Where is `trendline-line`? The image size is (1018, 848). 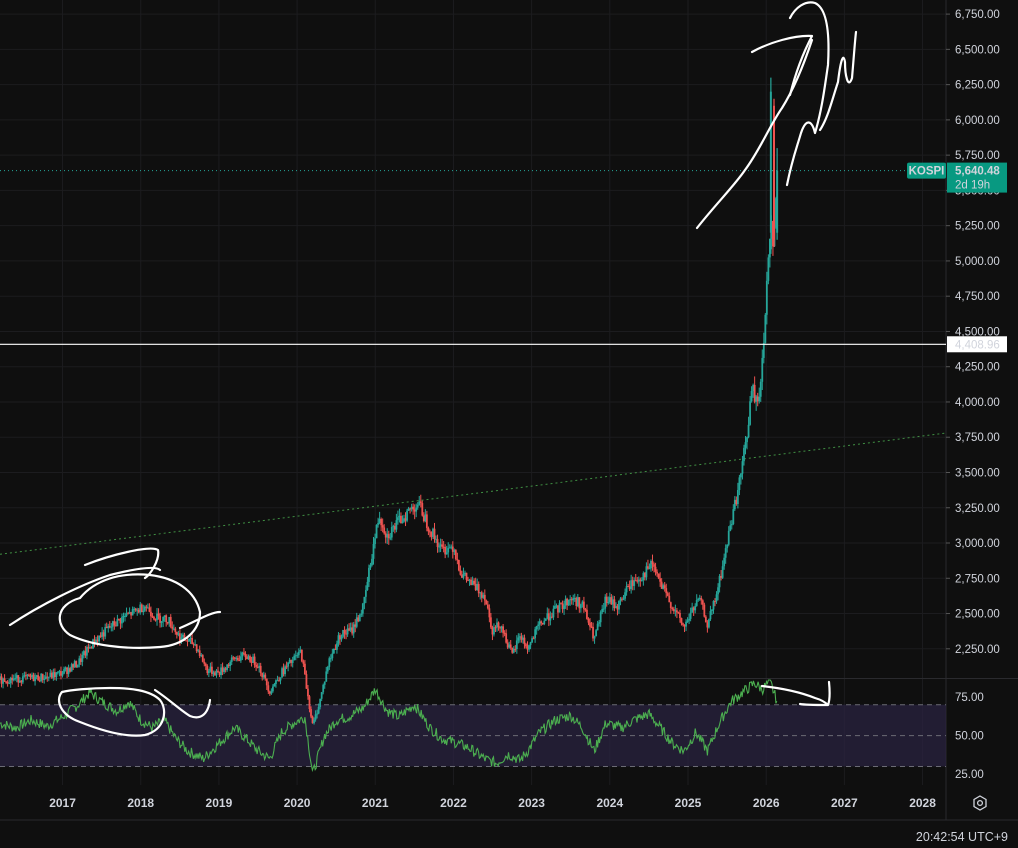 trendline-line is located at coordinates (473, 493).